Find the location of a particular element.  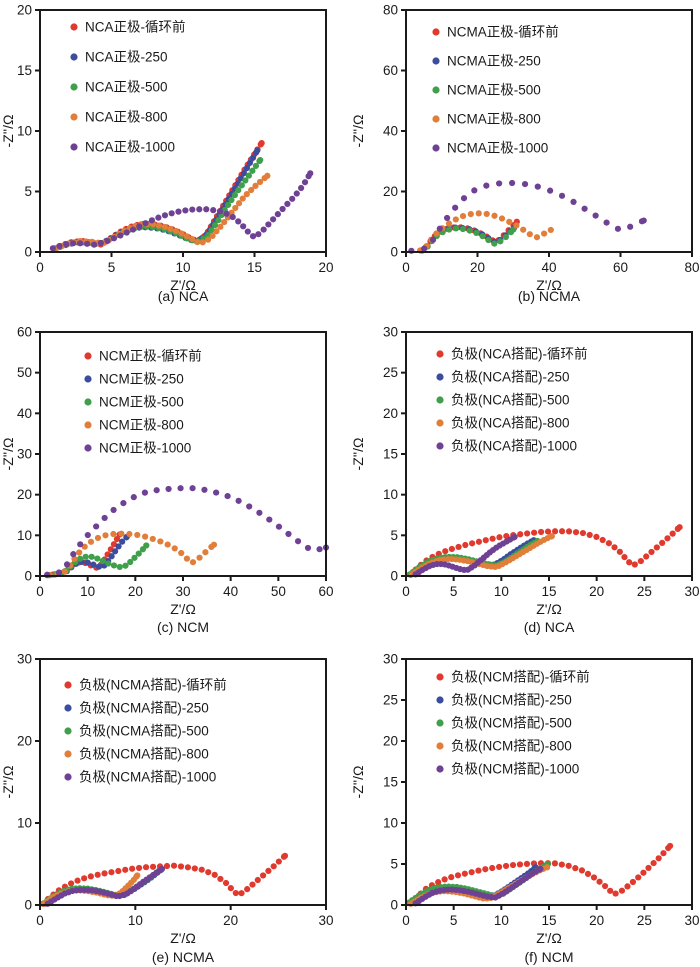

x-tick-label: 40 is located at coordinates (230, 591).